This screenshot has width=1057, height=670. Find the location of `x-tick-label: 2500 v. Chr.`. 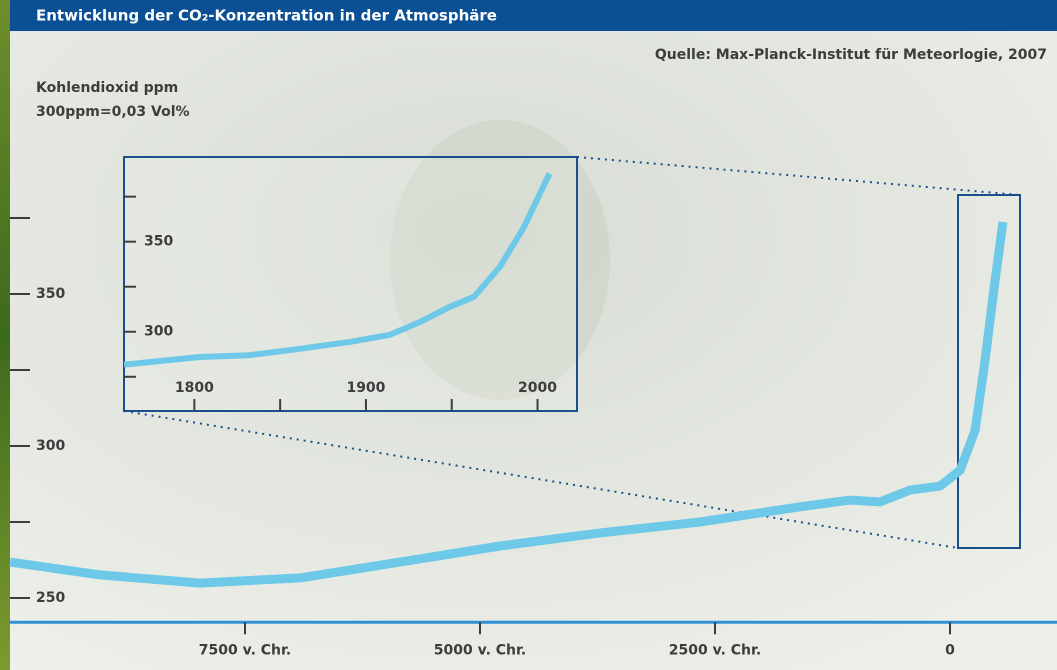

x-tick-label: 2500 v. Chr. is located at coordinates (715, 650).